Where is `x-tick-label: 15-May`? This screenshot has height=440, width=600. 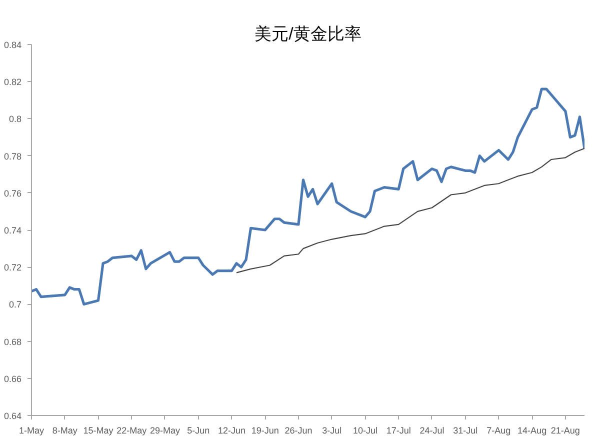 x-tick-label: 15-May is located at coordinates (98, 431).